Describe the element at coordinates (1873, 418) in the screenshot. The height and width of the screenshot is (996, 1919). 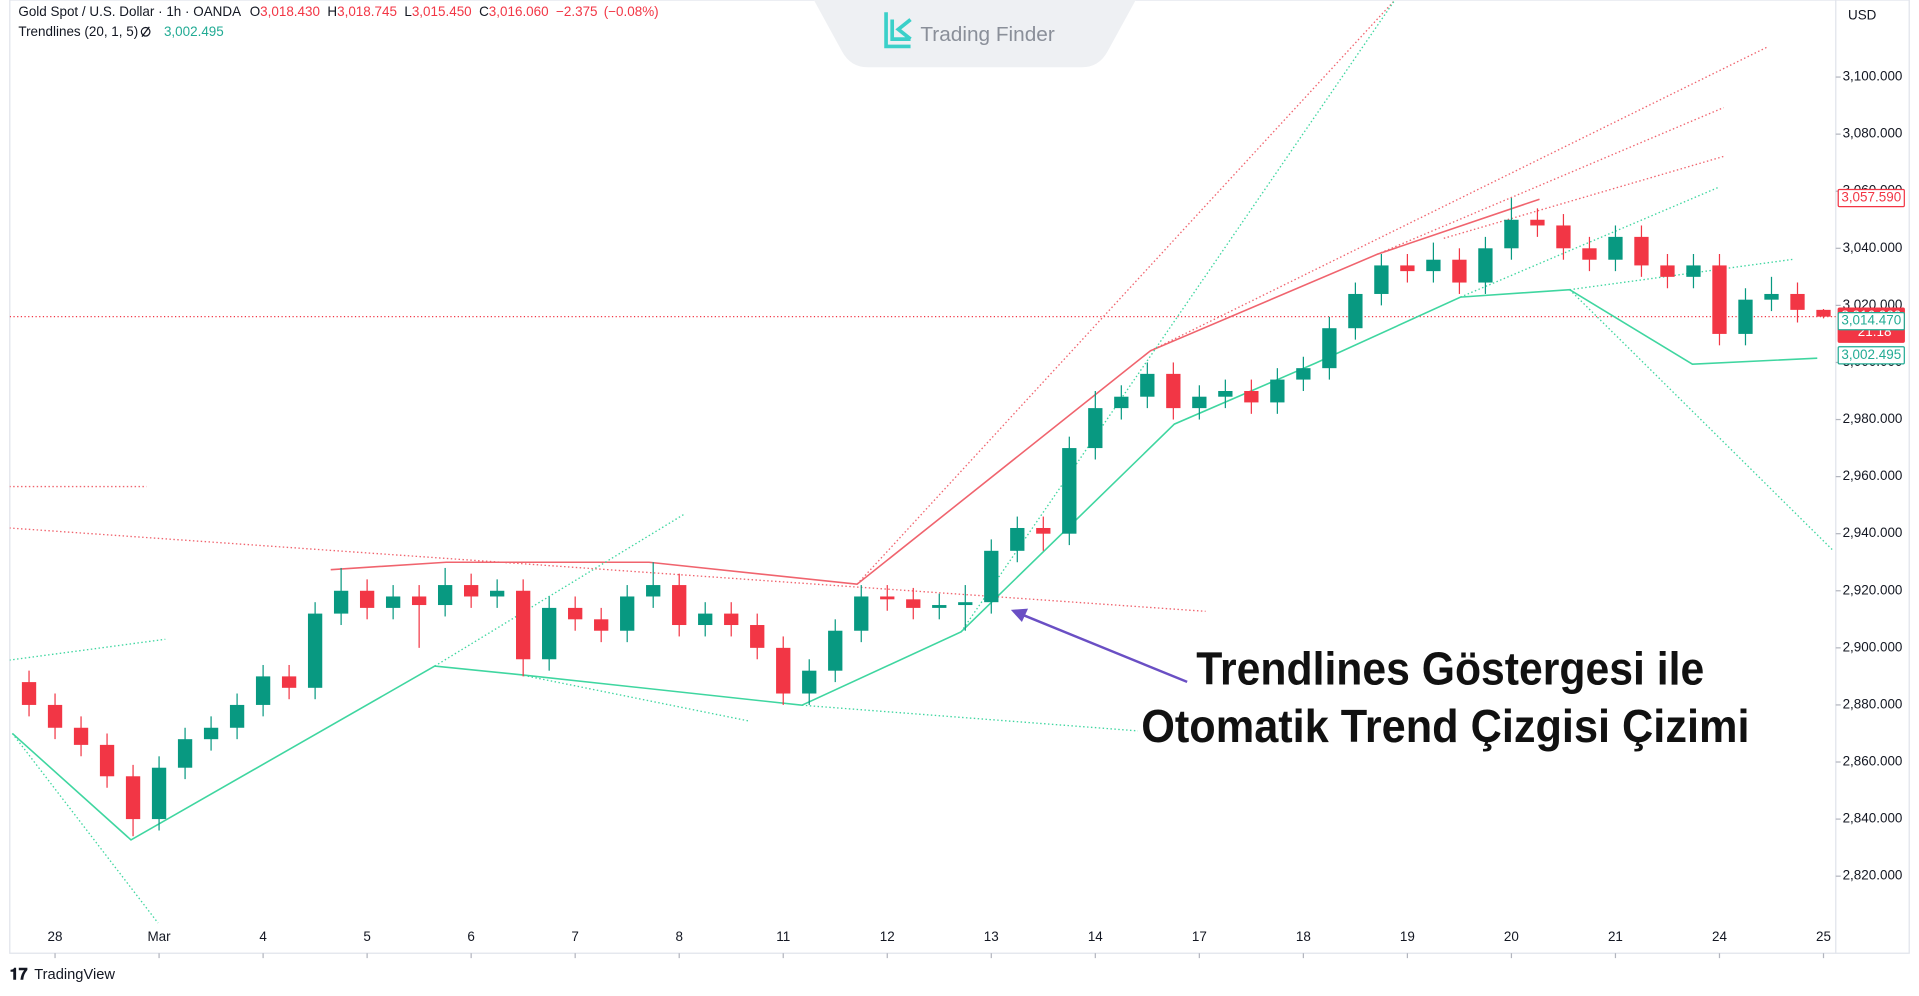
I see `y-tick-label: 2,980.000` at that location.